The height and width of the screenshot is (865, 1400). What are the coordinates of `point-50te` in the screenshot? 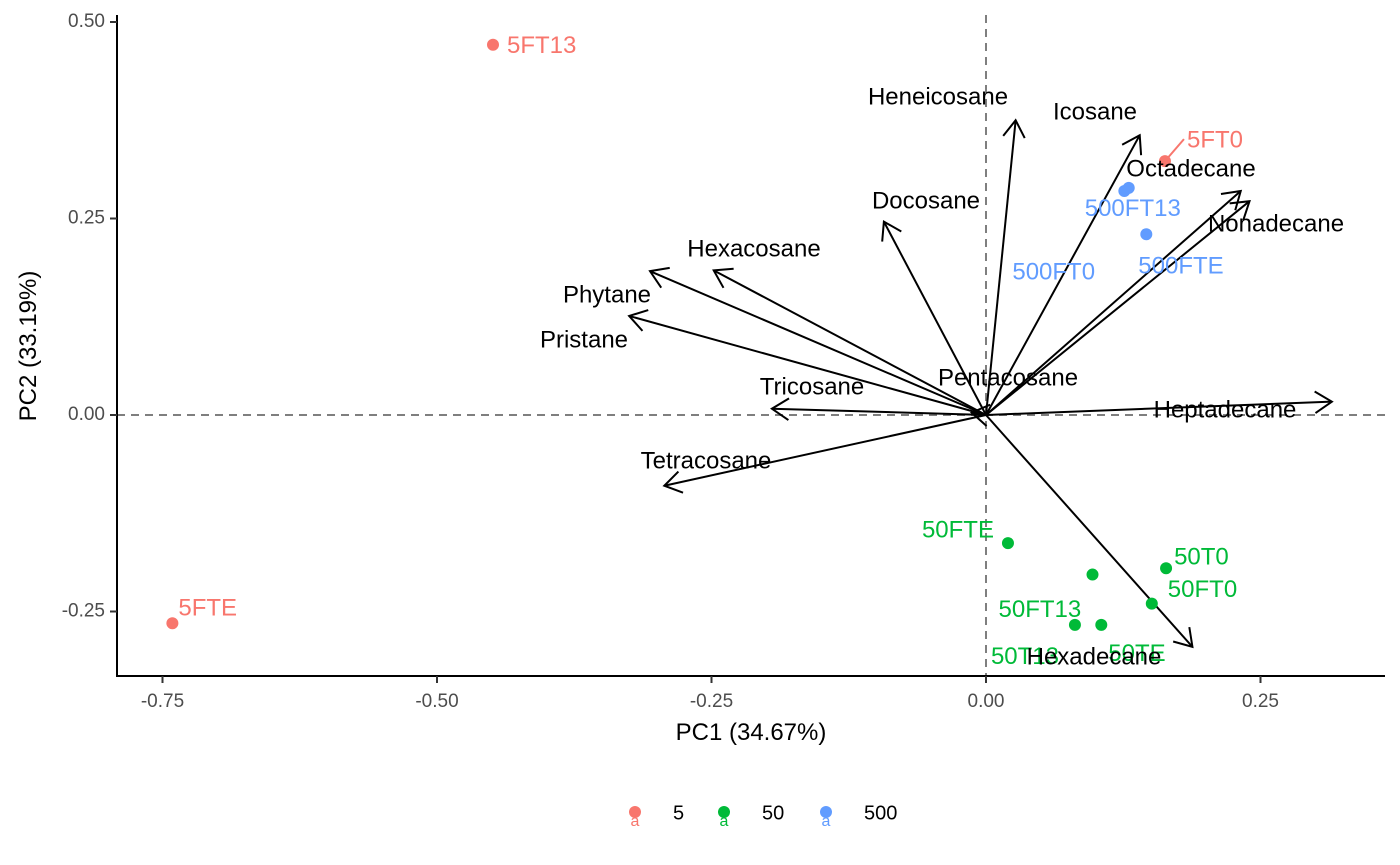 It's located at (1101, 624).